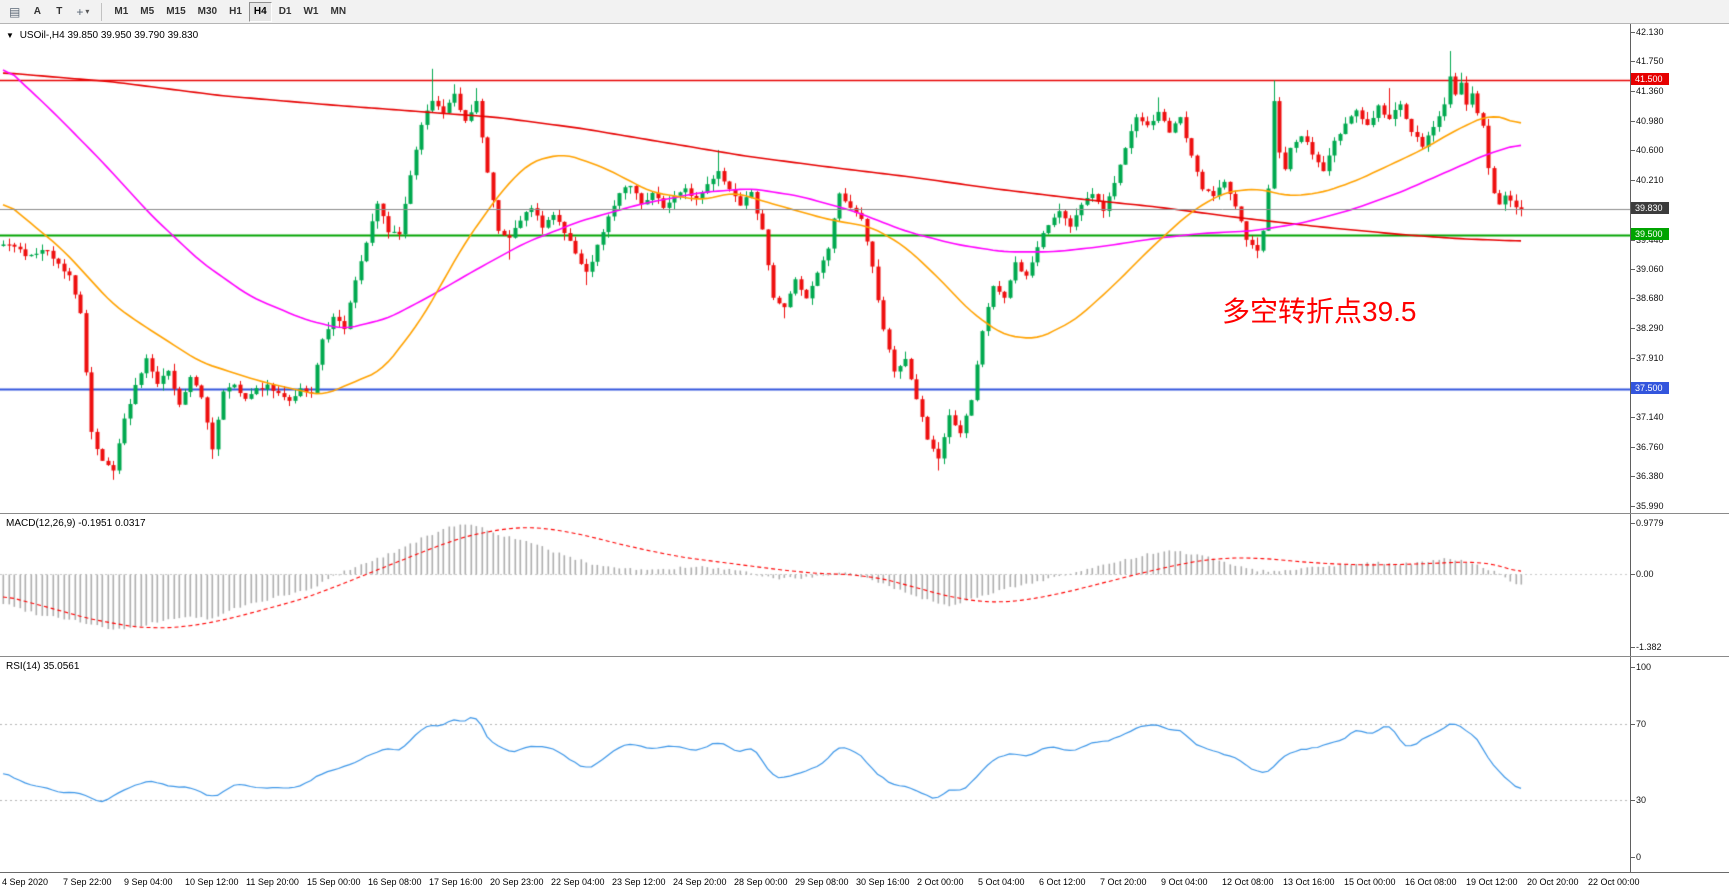  What do you see at coordinates (1650, 476) in the screenshot?
I see `axis-tick-label: 36.380` at bounding box center [1650, 476].